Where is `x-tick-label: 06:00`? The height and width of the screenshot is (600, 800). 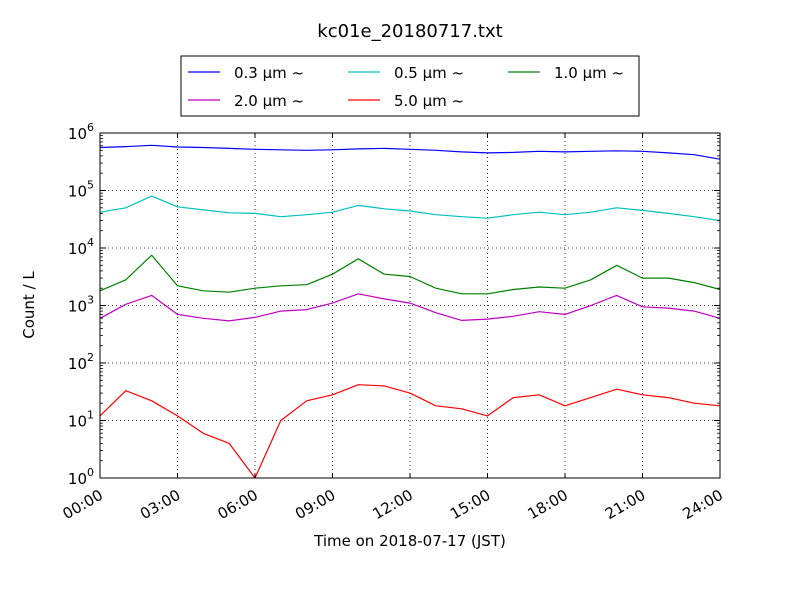
x-tick-label: 06:00 is located at coordinates (238, 504).